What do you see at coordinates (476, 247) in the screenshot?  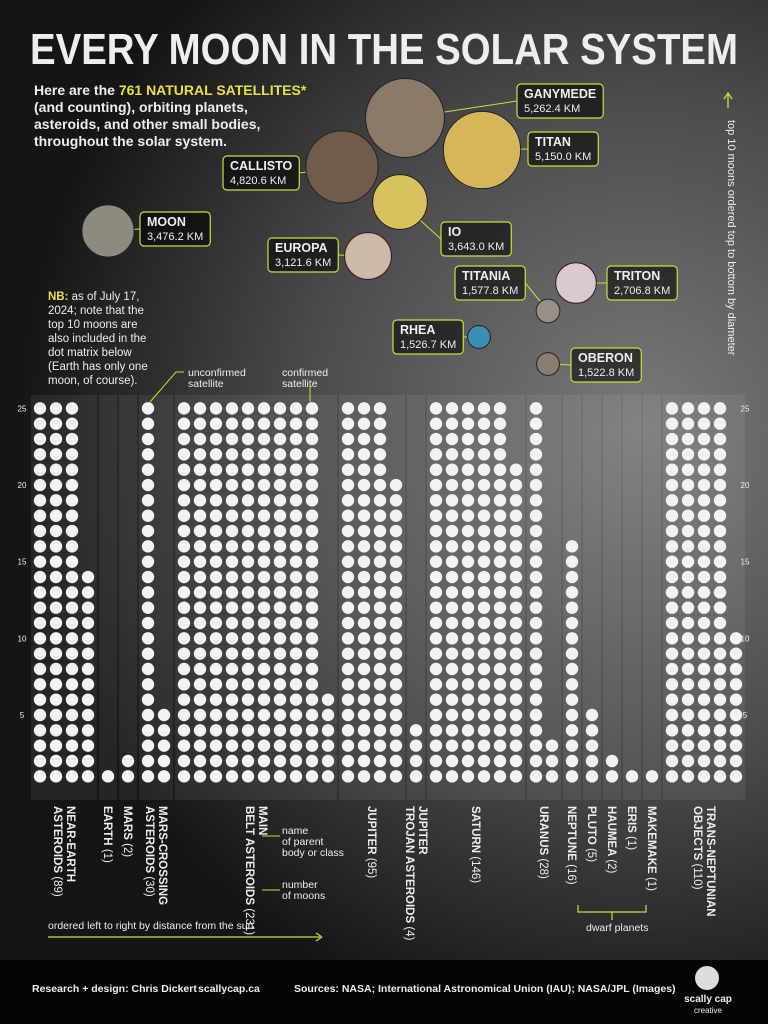 I see `moon-diameter: 3,643.0 KM` at bounding box center [476, 247].